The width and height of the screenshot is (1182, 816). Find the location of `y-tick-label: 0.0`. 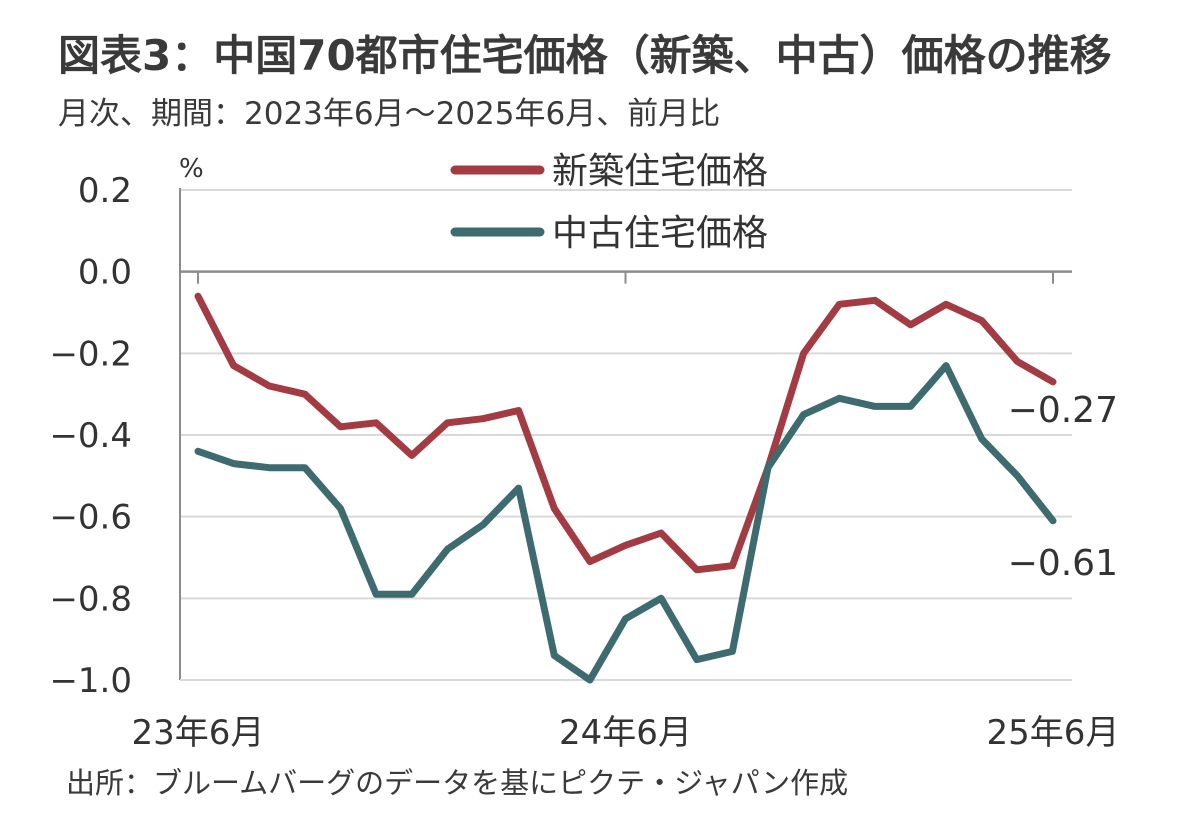

y-tick-label: 0.0 is located at coordinates (105, 273).